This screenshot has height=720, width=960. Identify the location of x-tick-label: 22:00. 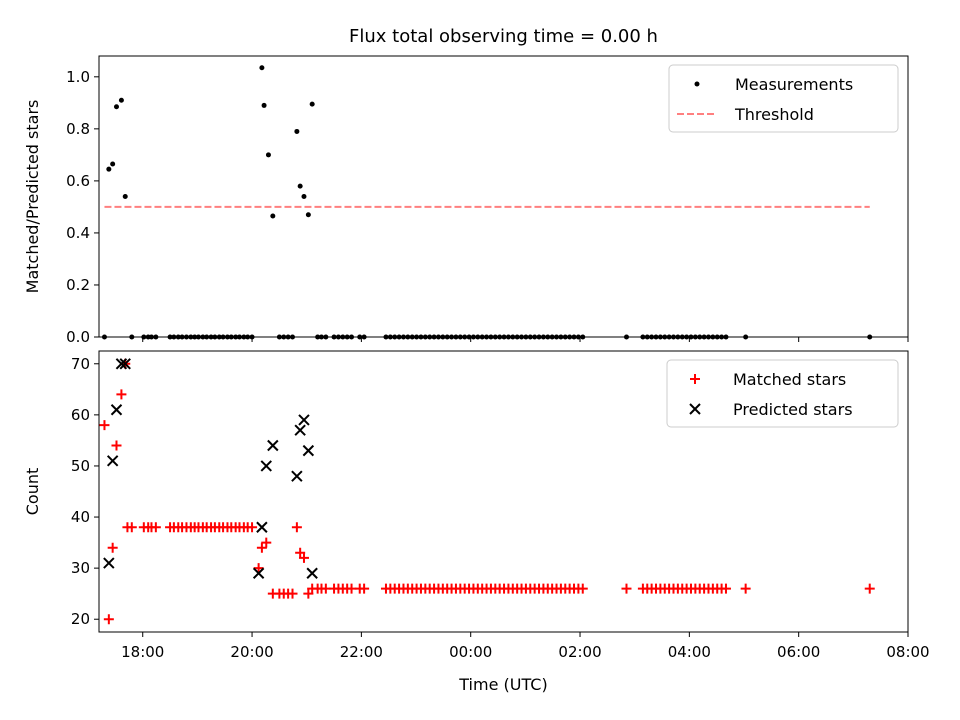
(361, 652).